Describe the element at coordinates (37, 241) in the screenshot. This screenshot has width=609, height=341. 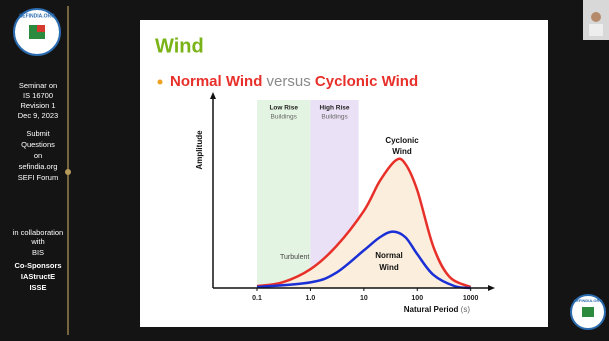
I see `sidebar-text: with` at that location.